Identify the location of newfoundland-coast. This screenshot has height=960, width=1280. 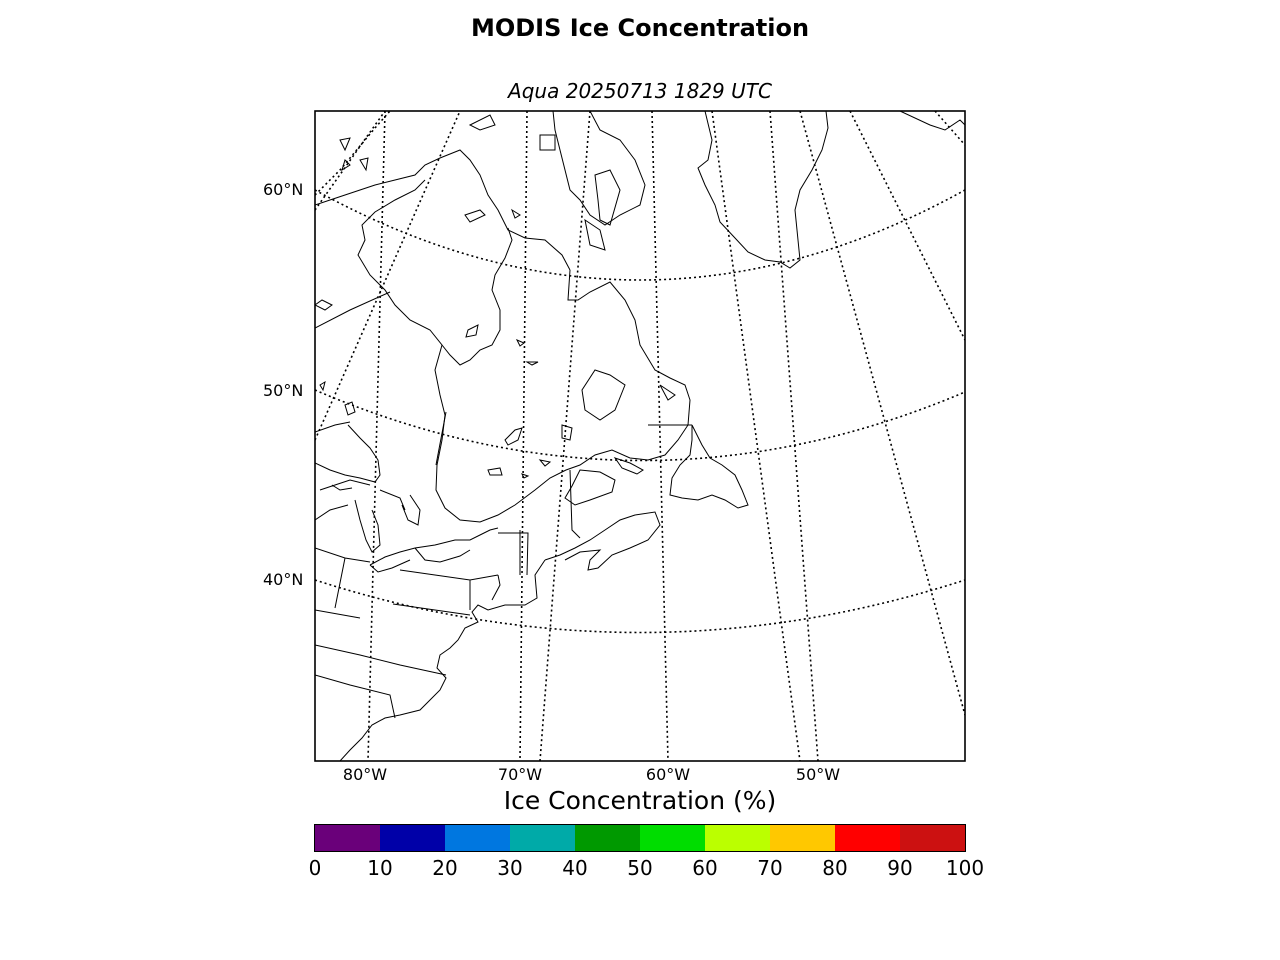
(709, 466).